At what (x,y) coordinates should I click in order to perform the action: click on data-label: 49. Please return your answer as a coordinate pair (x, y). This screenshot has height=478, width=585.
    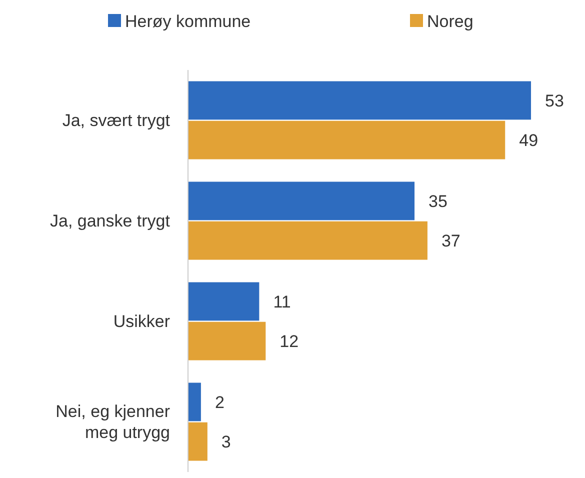
    Looking at the image, I should click on (528, 140).